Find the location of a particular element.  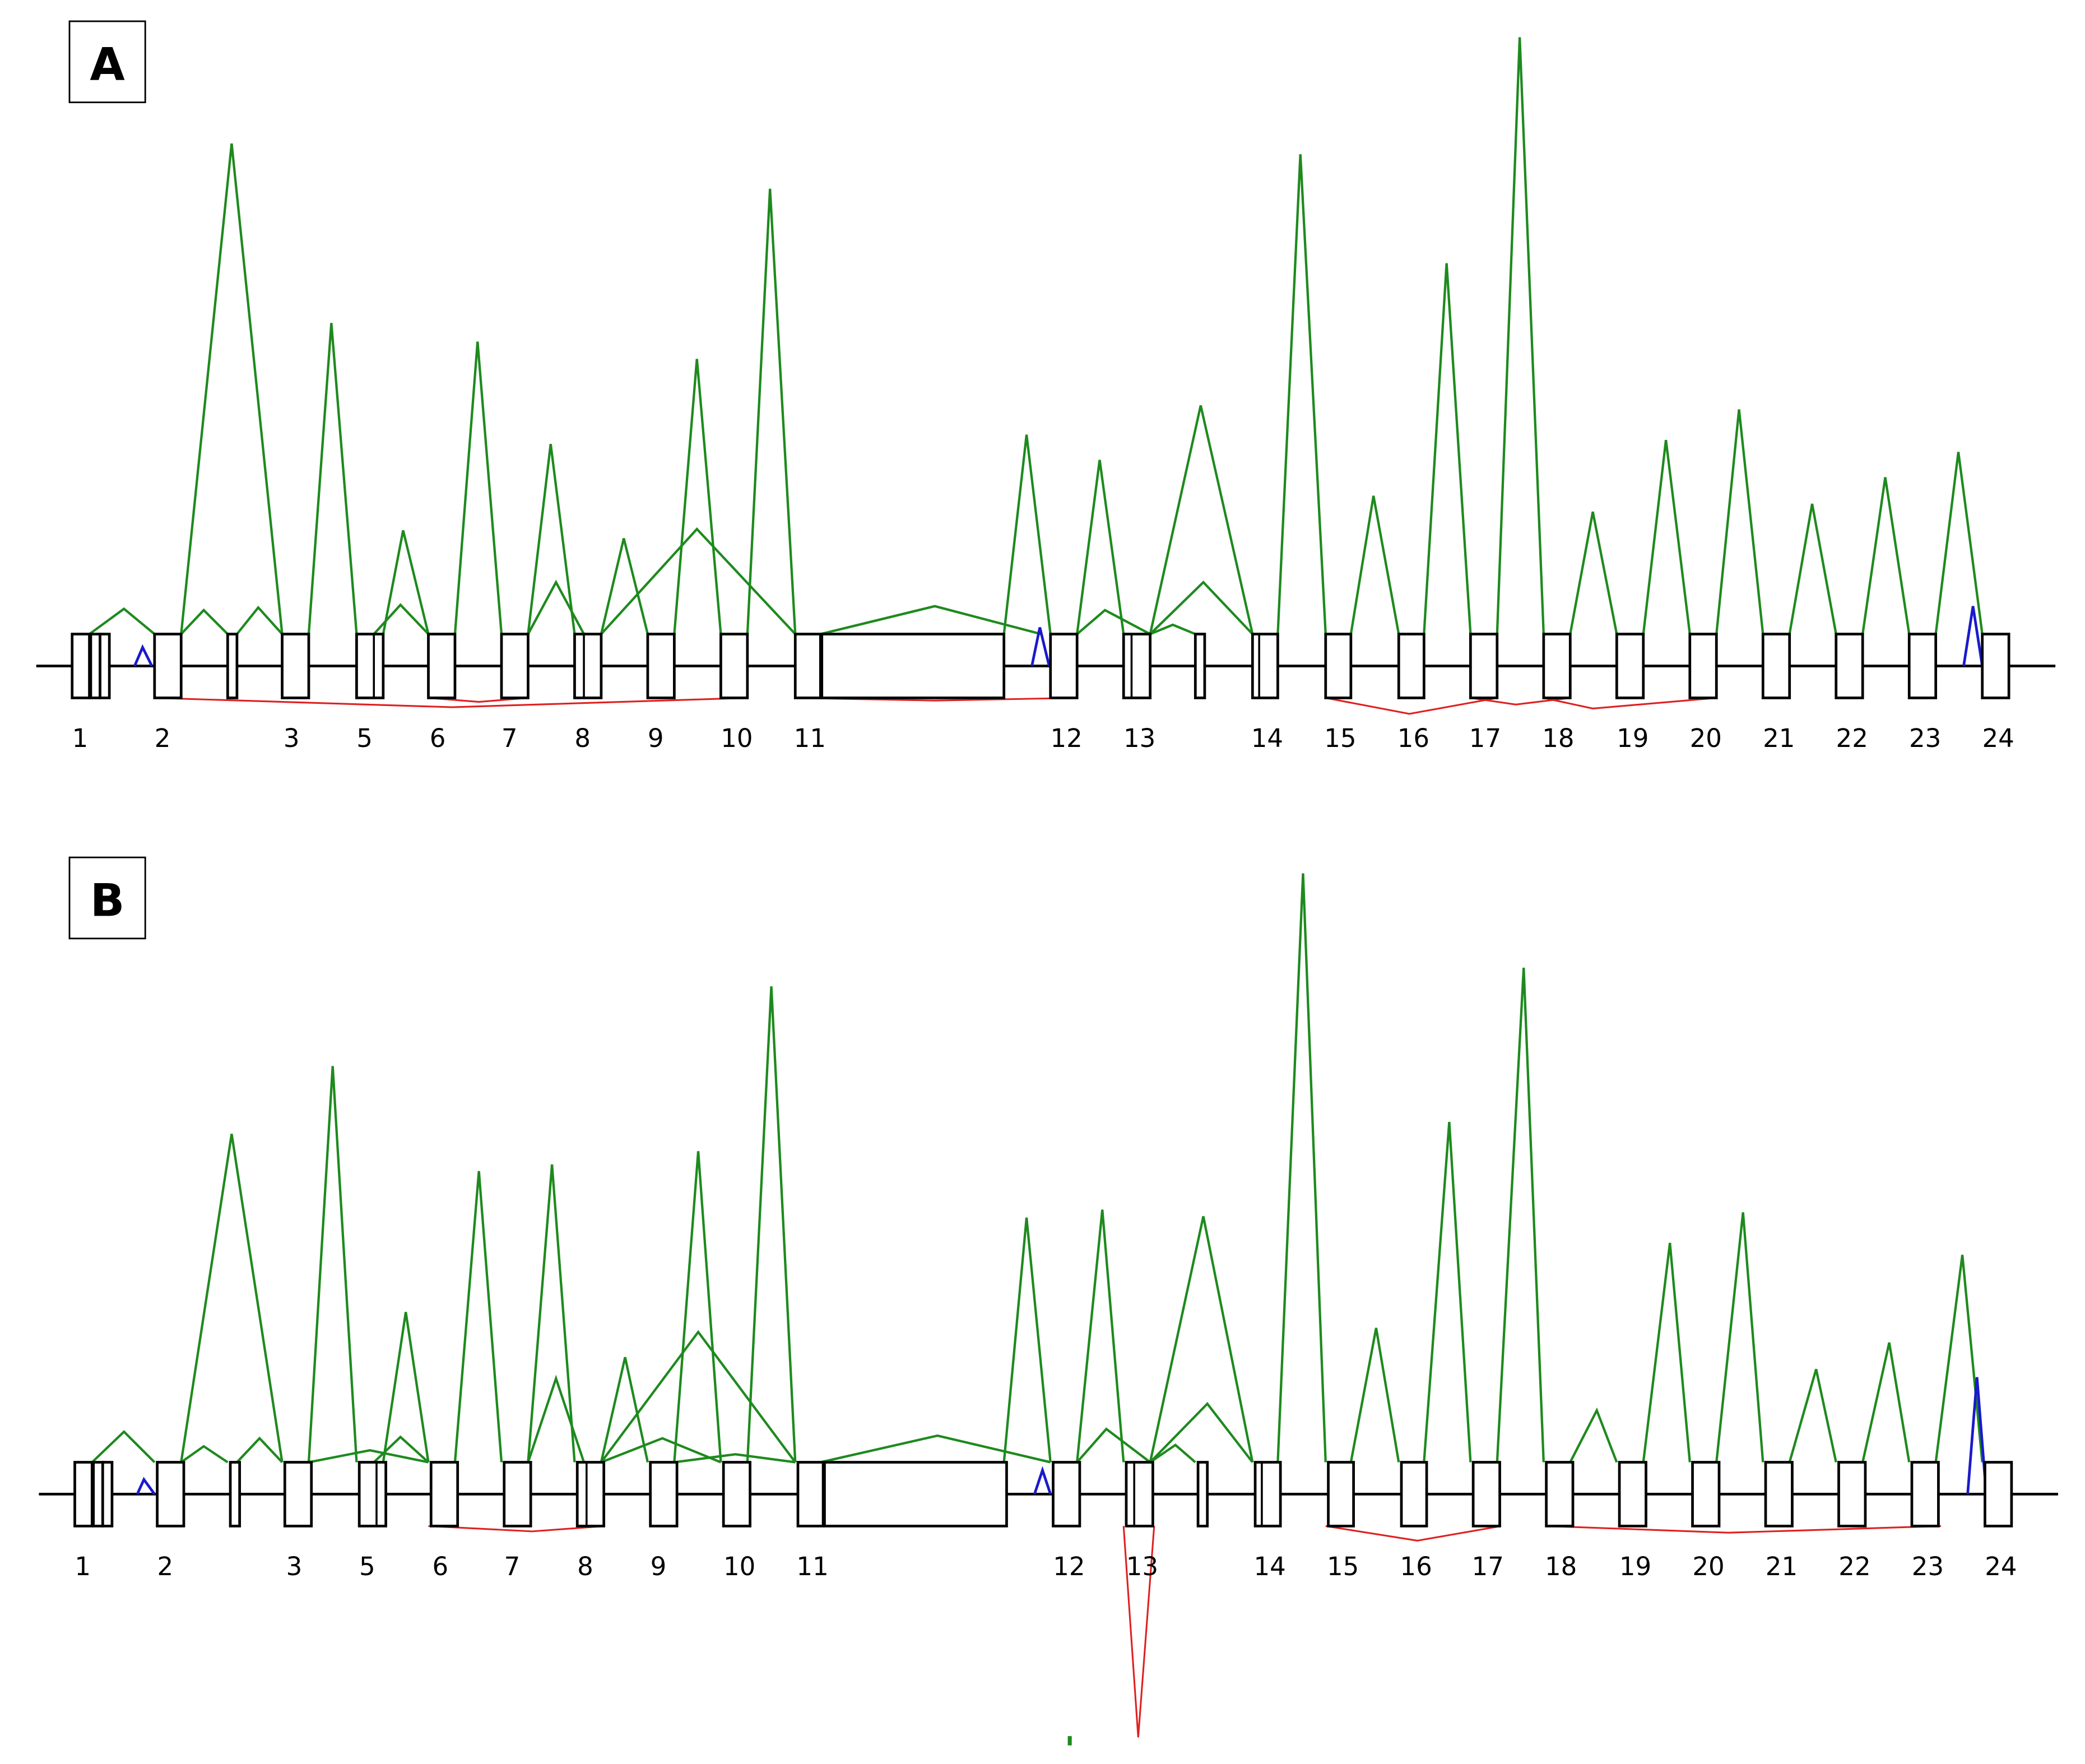

panel-label: B is located at coordinates (107, 900).